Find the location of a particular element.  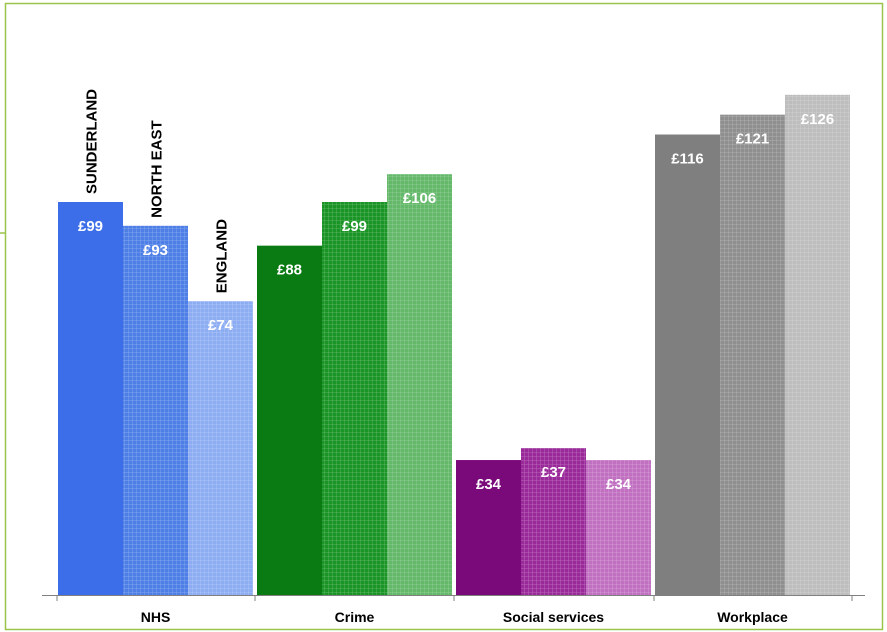

data-label-nhs-england: £74 is located at coordinates (221, 325).